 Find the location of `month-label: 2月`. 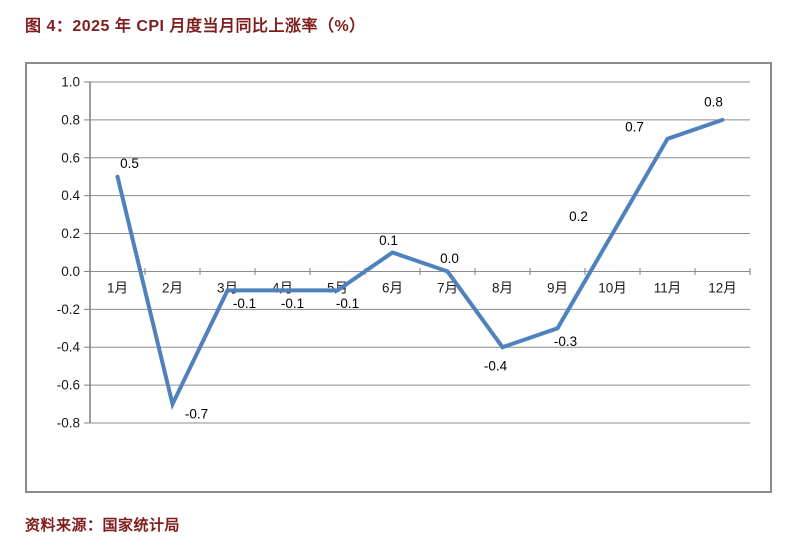

month-label: 2月 is located at coordinates (172, 288).